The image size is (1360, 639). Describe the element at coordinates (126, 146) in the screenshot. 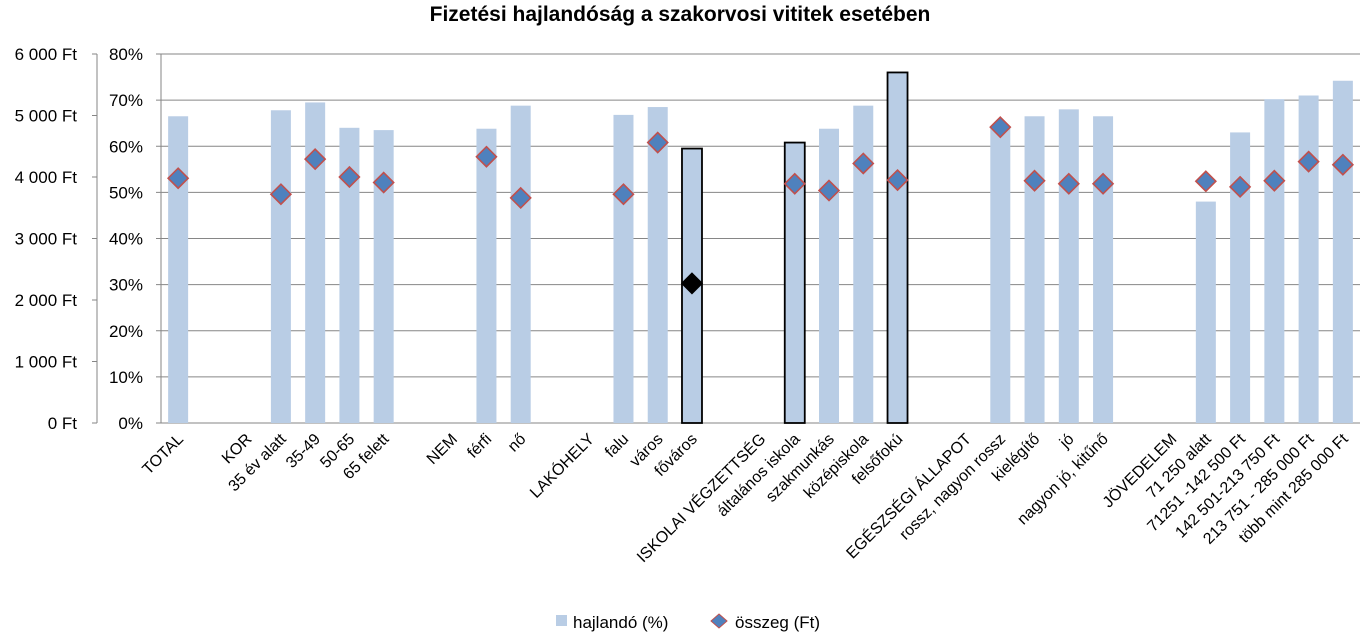

I see `y-right-tick-label: 60%` at that location.